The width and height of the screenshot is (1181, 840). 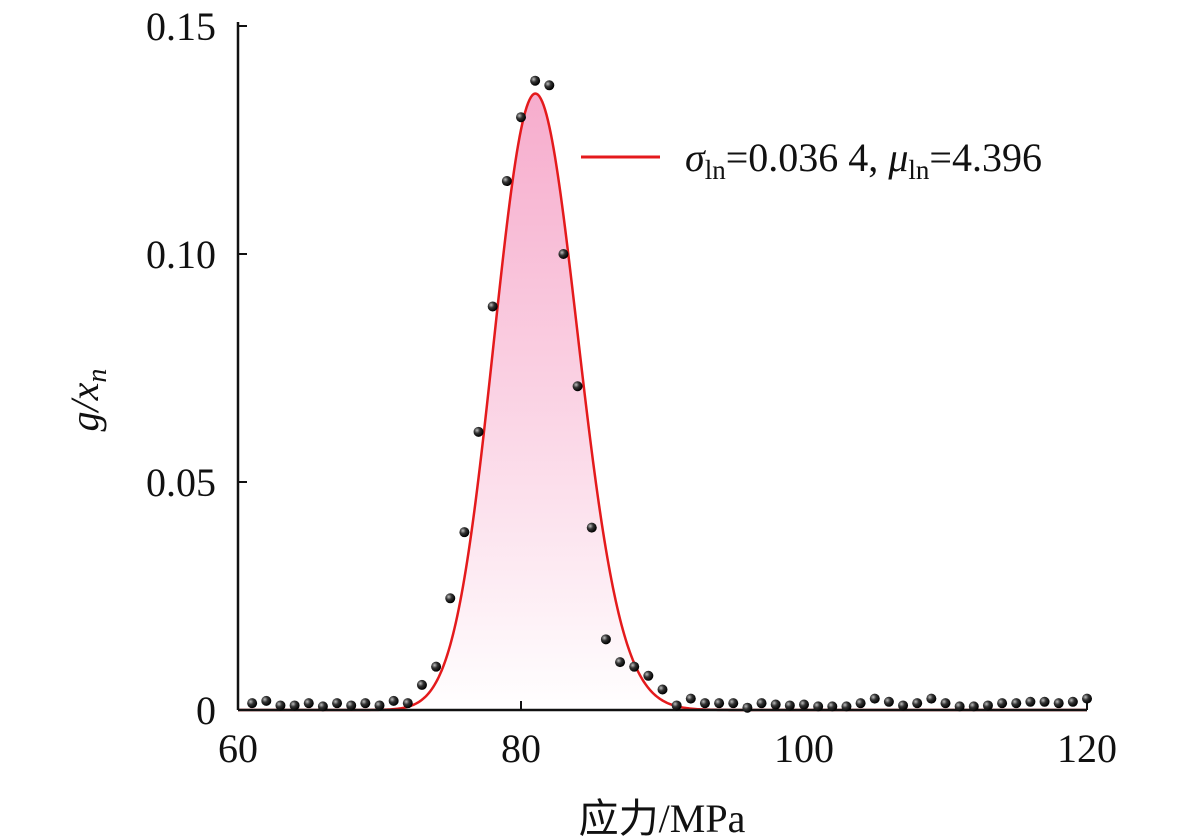 I want to click on legend: σln=0.036 4, μln=4.396, so click(x=811, y=160).